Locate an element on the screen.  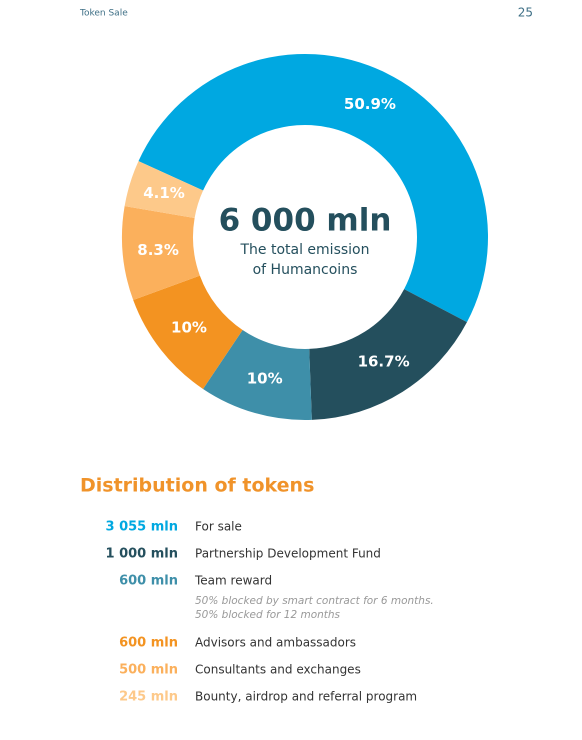
section-title: Token Sale is located at coordinates (103, 14).